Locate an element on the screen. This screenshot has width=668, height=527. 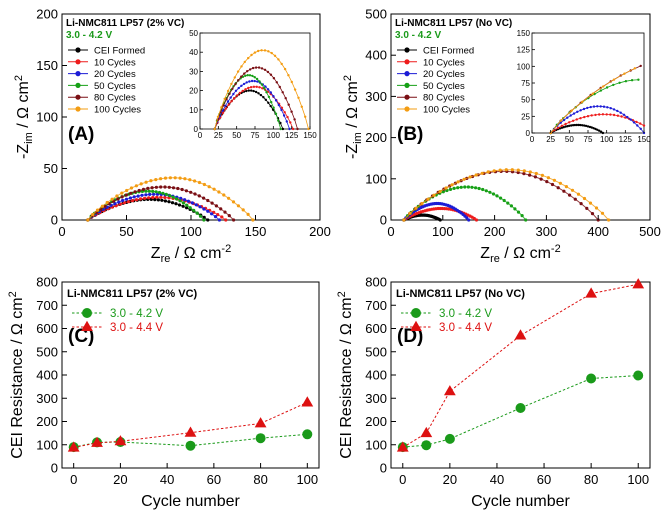
panel-b-x-label-exp: -2 is located at coordinates (556, 249).